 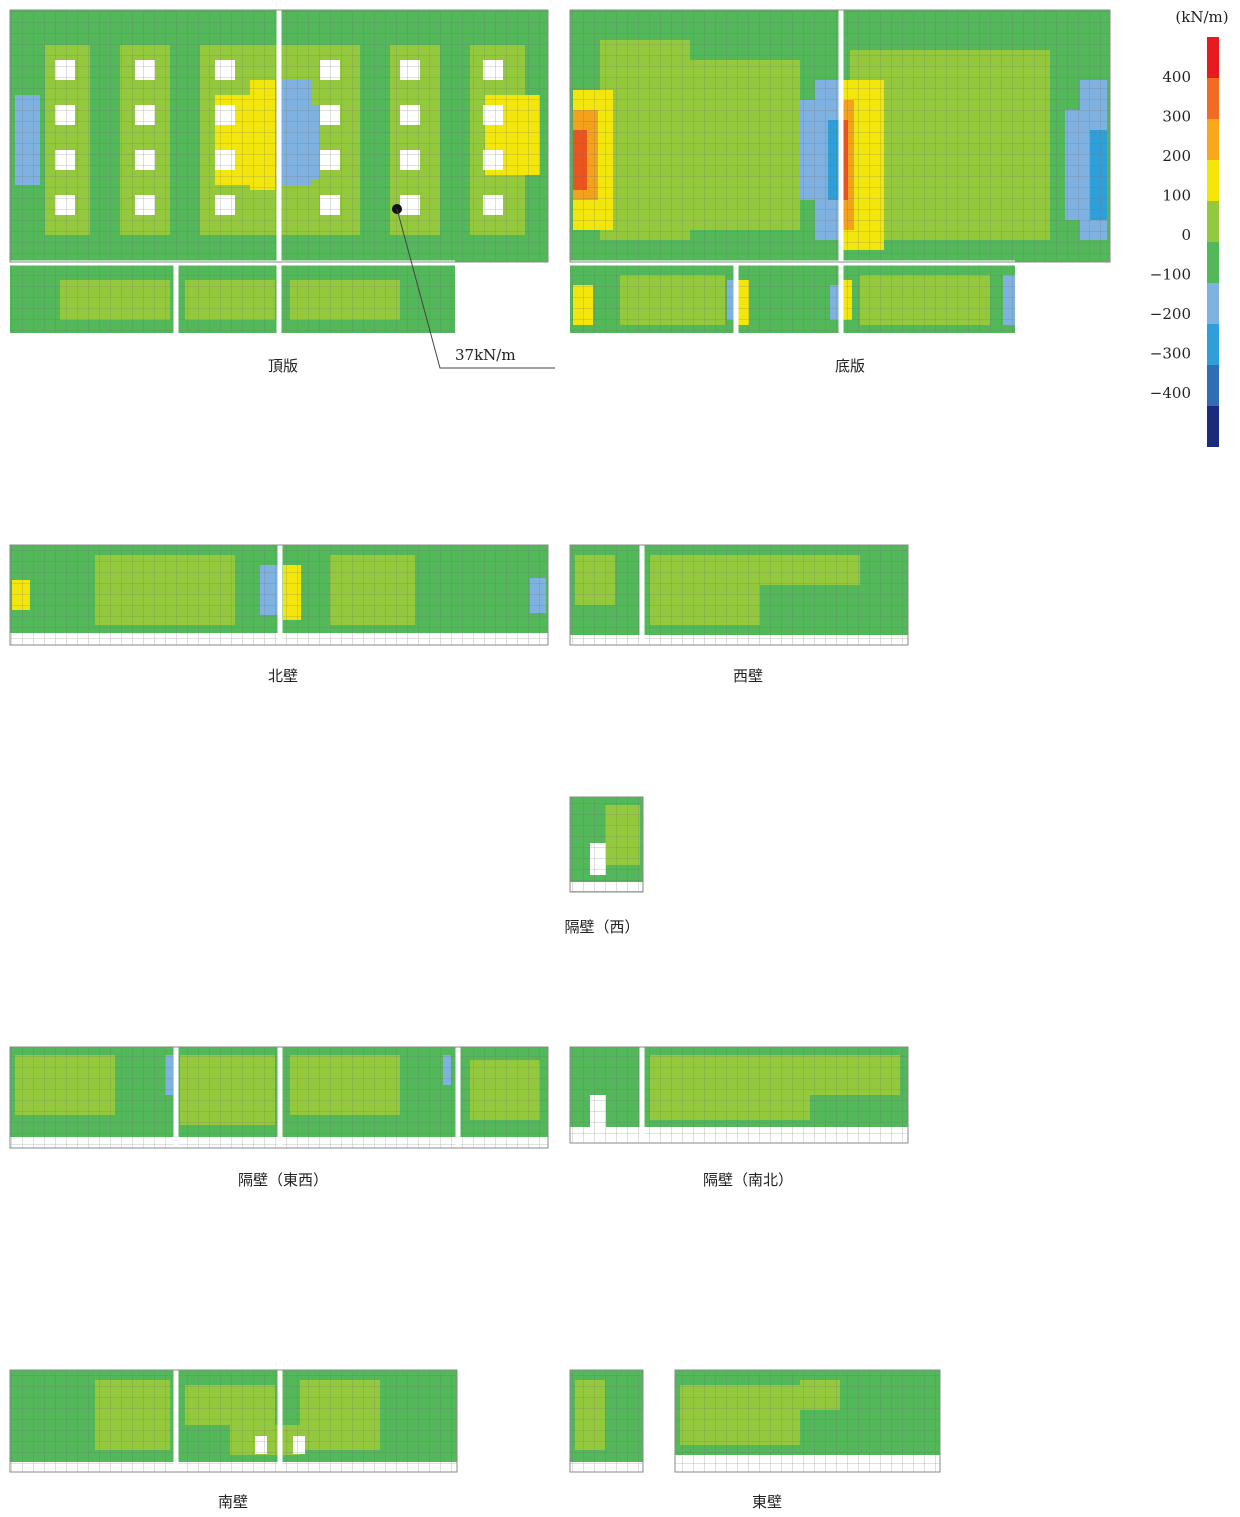 What do you see at coordinates (1201, 17) in the screenshot?
I see `legend-unit: (kN/m)` at bounding box center [1201, 17].